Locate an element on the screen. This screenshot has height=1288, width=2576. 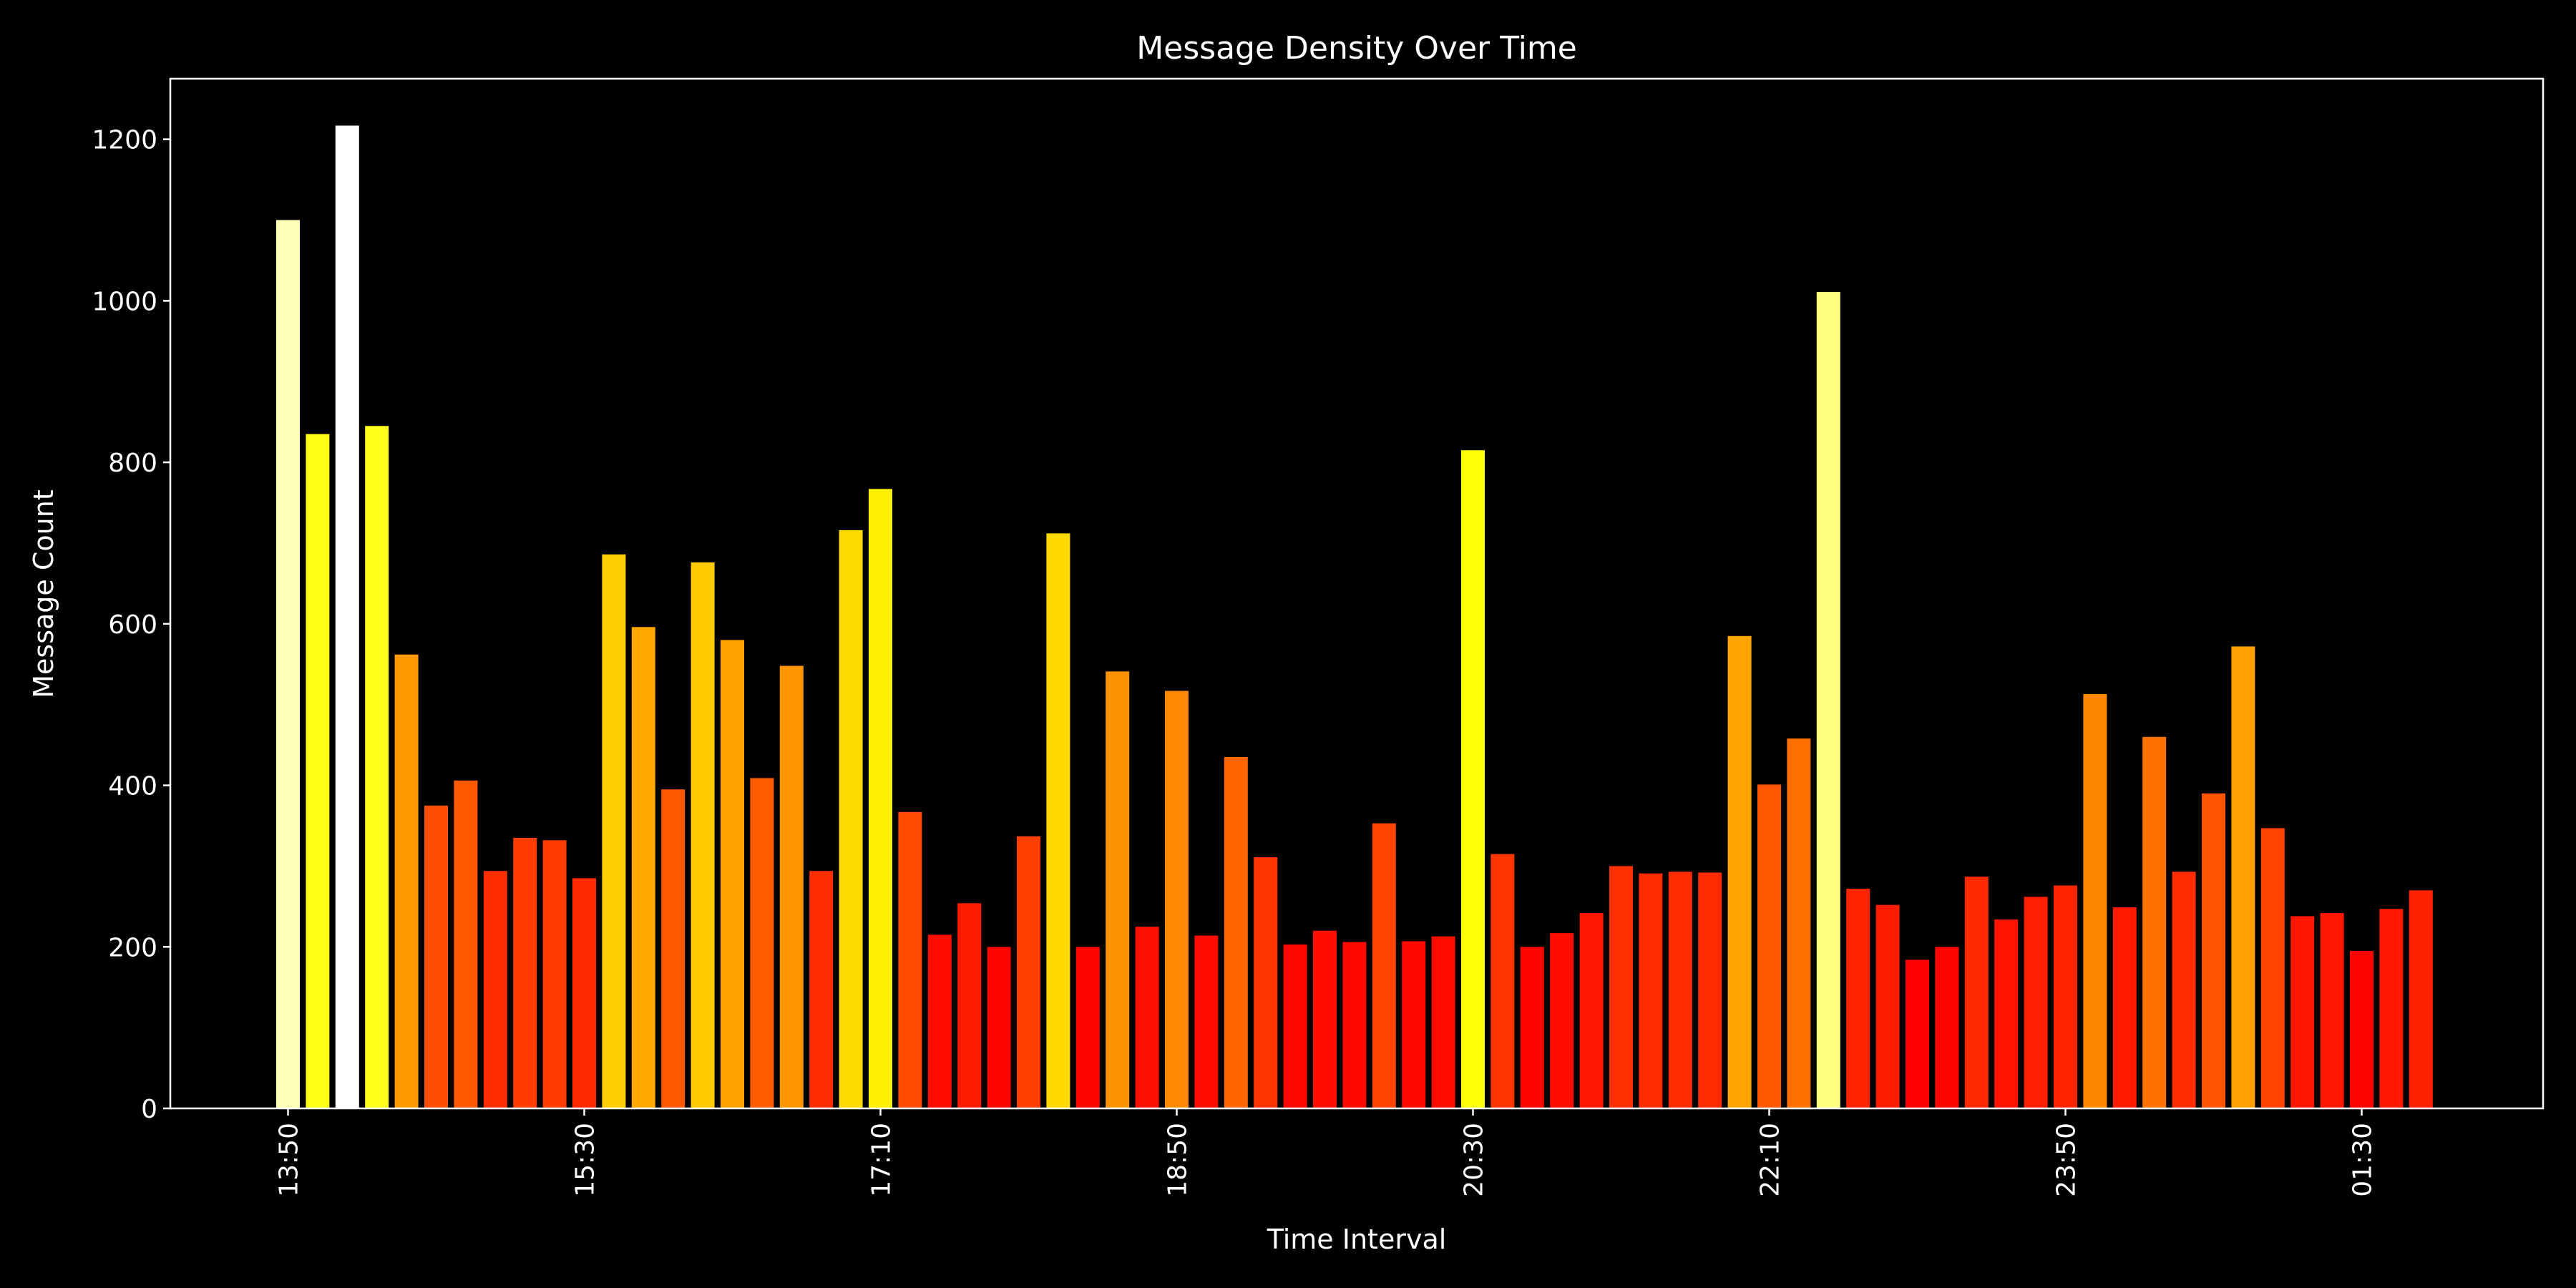
x-tick-label: 01:30 is located at coordinates (2363, 1160).